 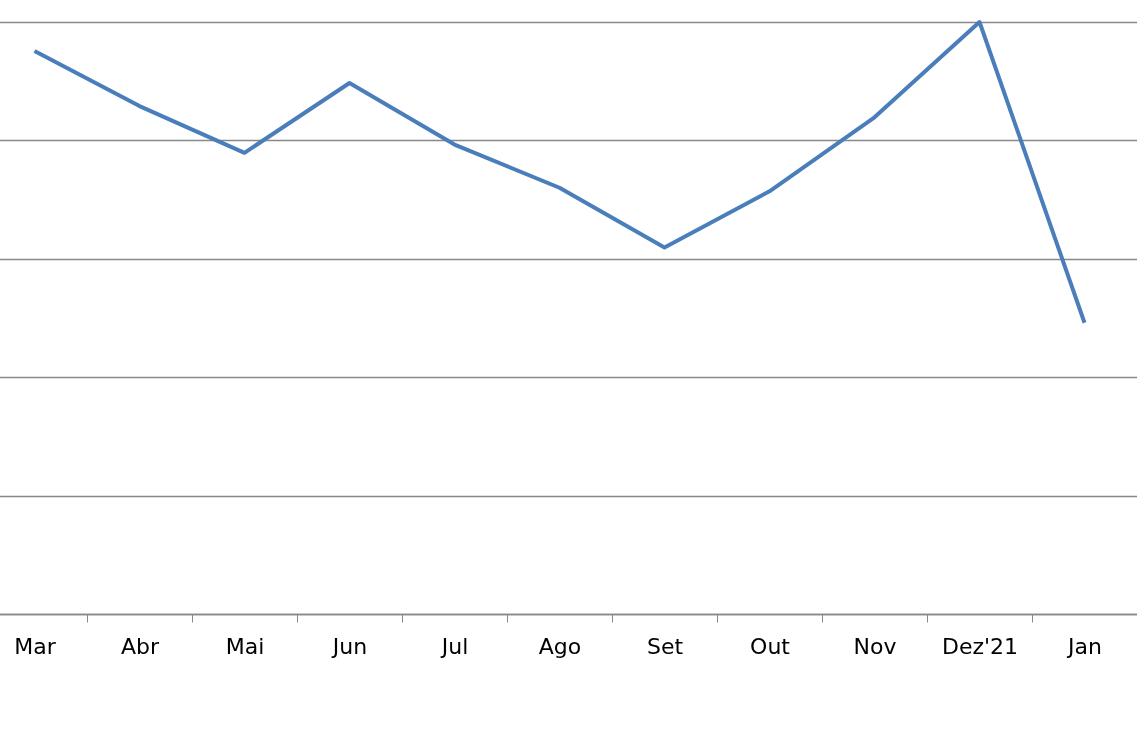 I want to click on x-tick-label: Ago, so click(x=560, y=646).